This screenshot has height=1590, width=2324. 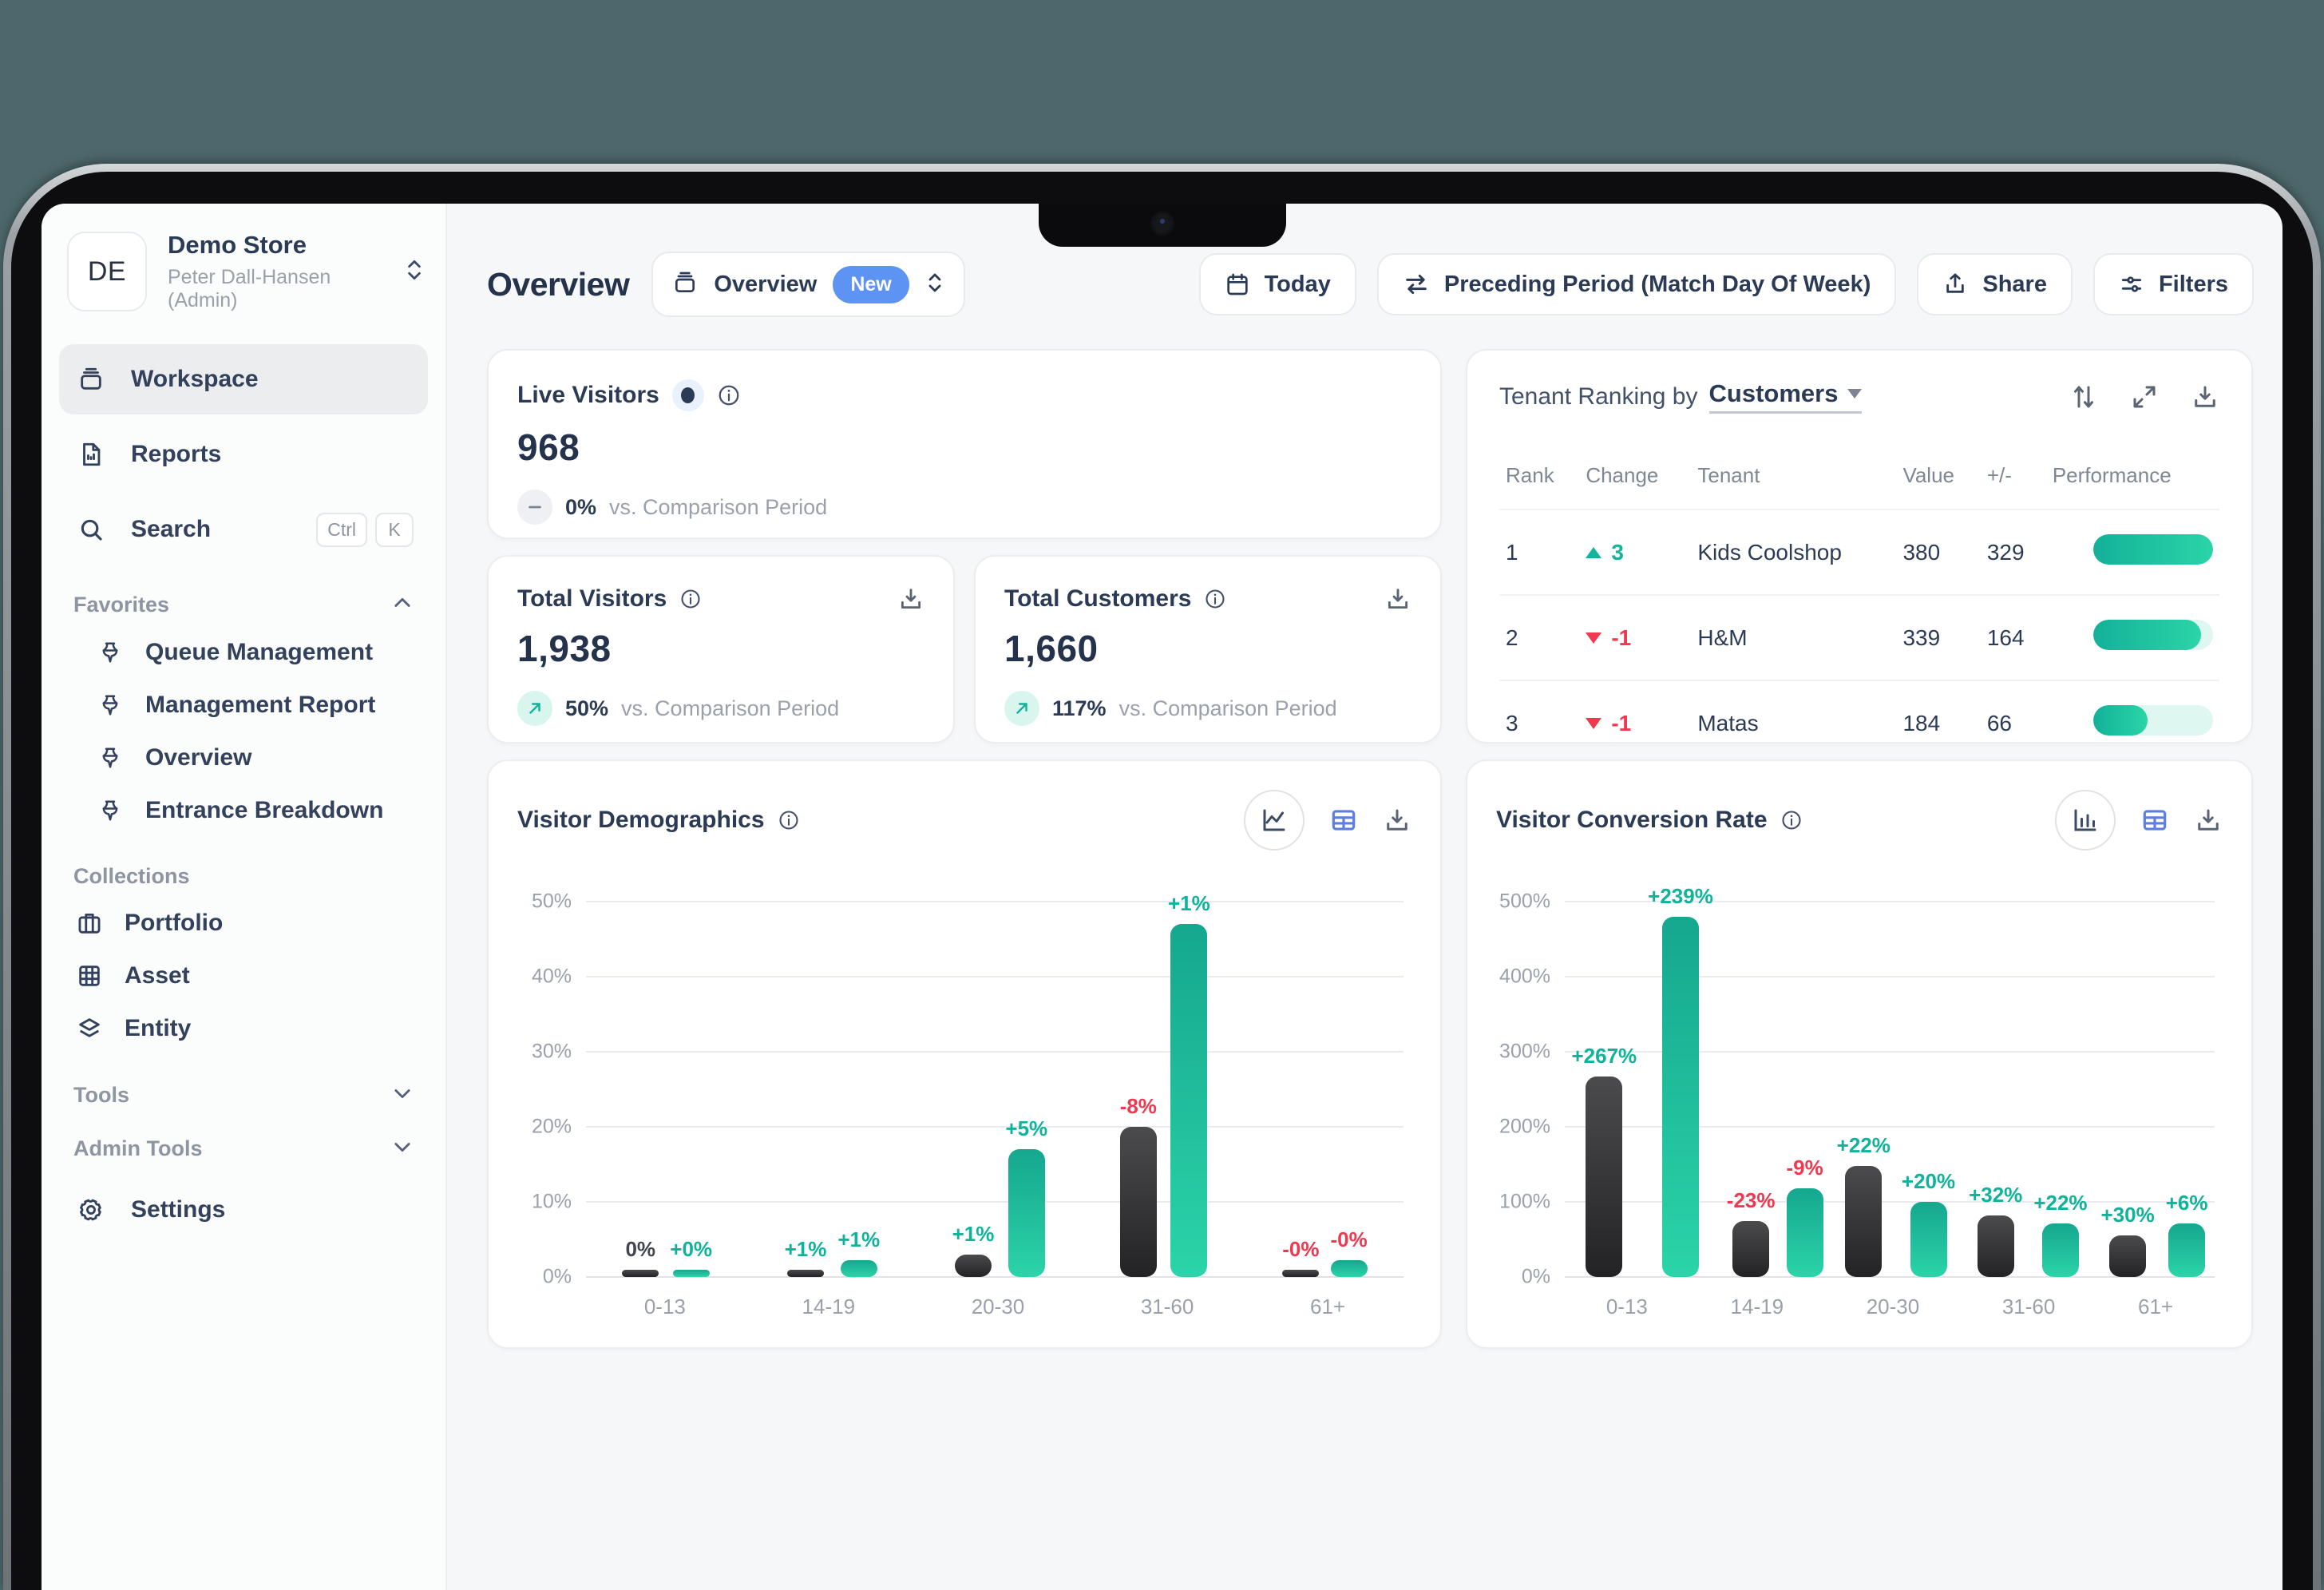 What do you see at coordinates (246, 271) in the screenshot?
I see `store-switcher: DE Demo Store Peter Dall-Hansen (Admin)` at bounding box center [246, 271].